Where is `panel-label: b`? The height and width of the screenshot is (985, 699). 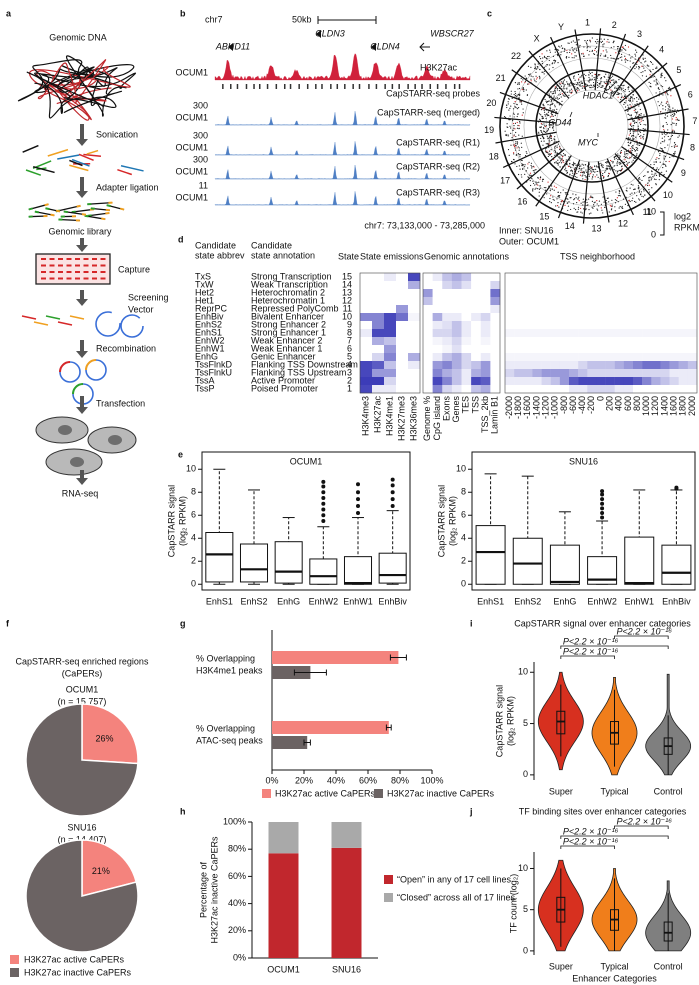
panel-label: b is located at coordinates (183, 13).